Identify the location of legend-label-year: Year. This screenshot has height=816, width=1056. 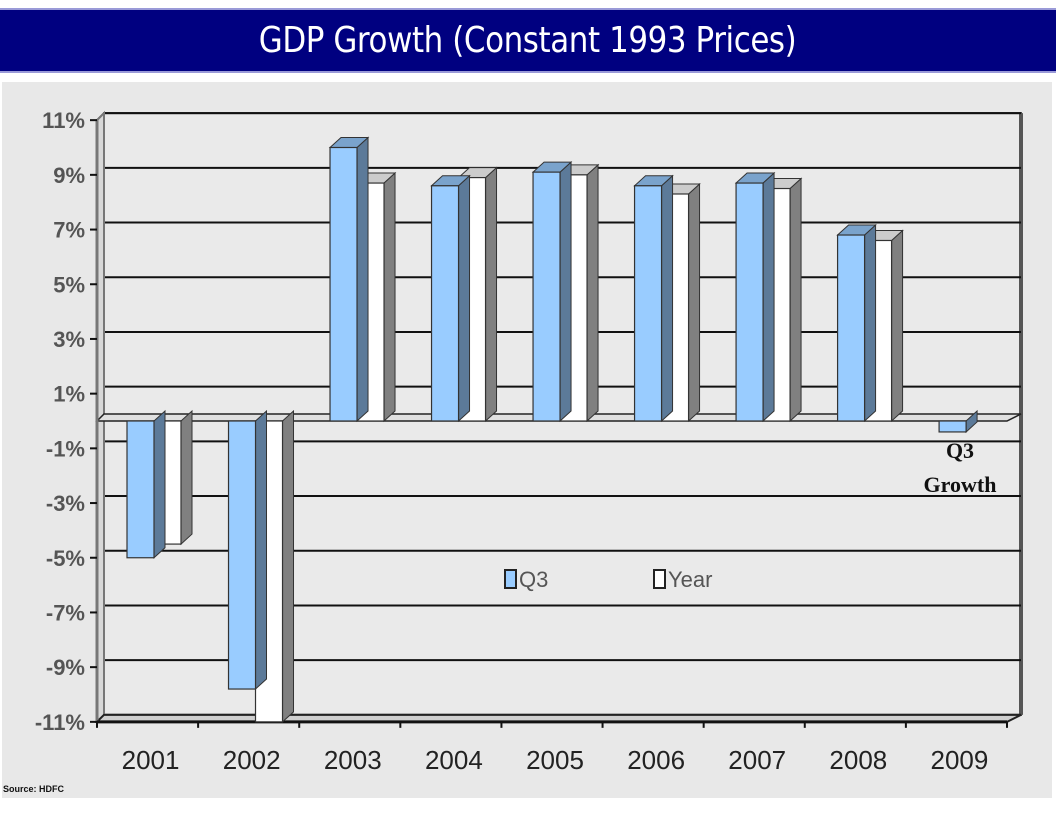
(690, 579).